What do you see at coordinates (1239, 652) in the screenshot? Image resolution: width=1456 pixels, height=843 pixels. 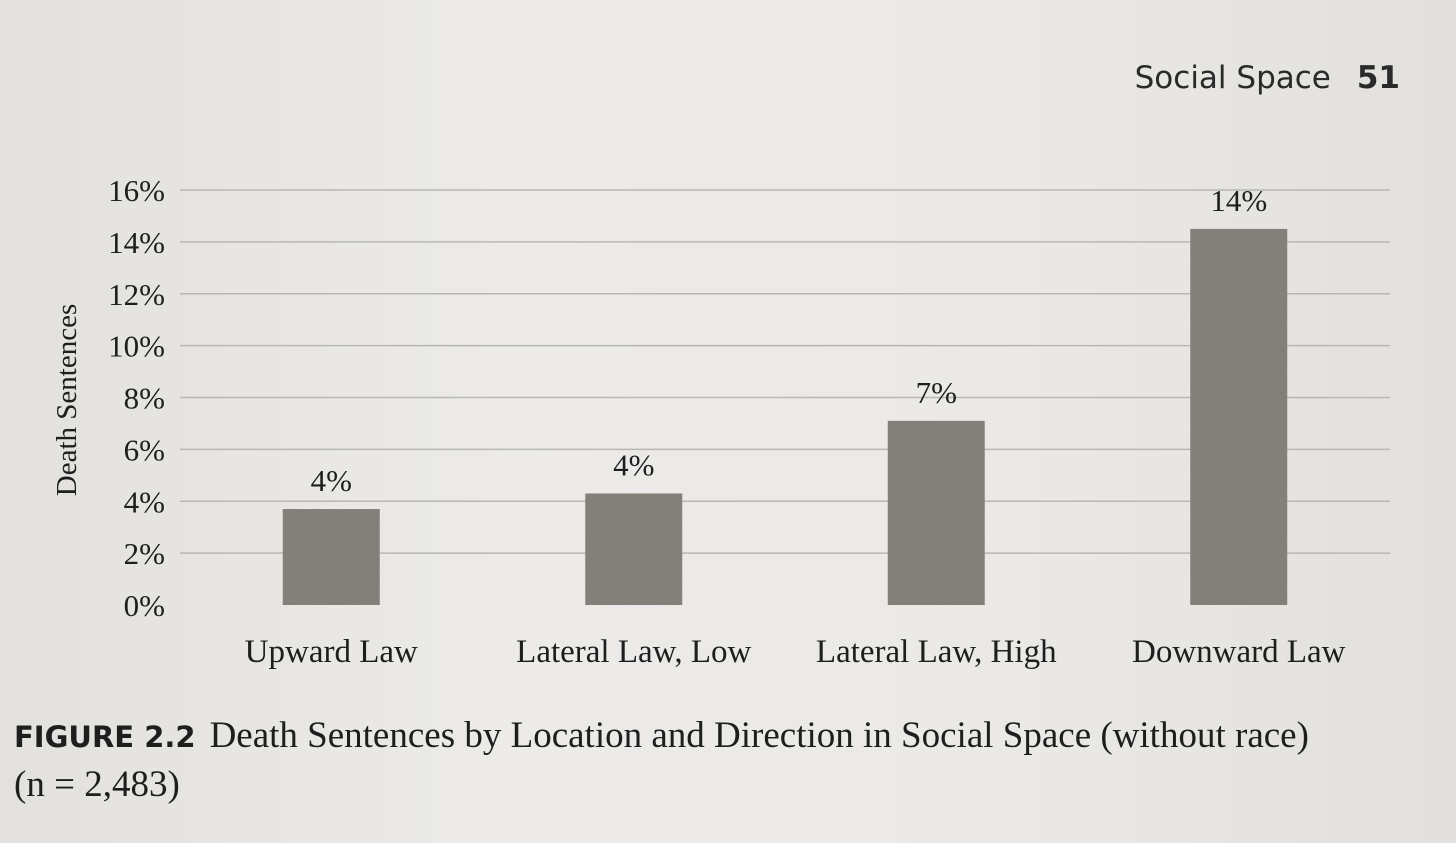 I see `x-category-label: Downward Law` at bounding box center [1239, 652].